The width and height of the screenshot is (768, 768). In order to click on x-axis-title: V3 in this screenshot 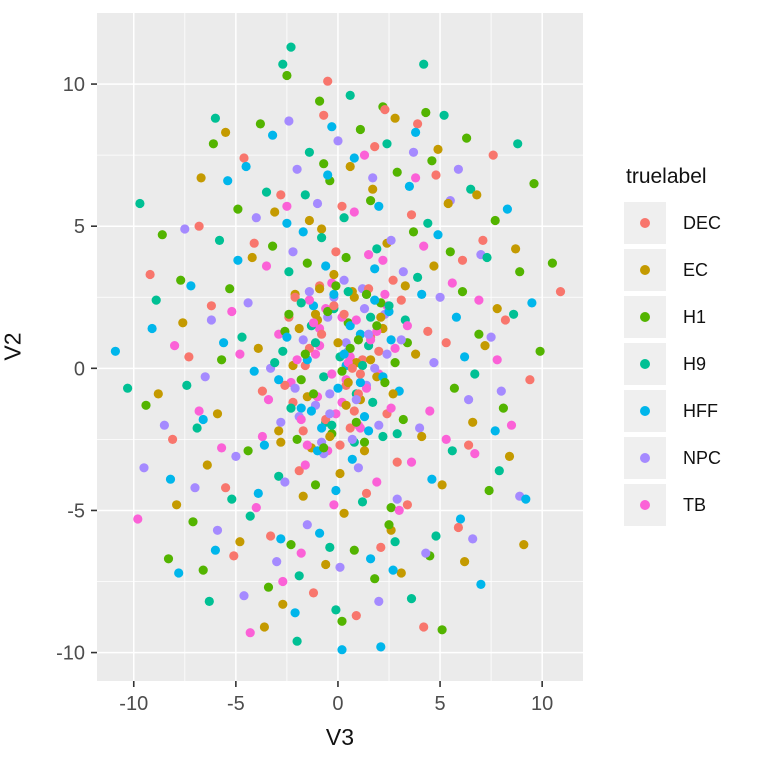, I will do `click(340, 737)`.